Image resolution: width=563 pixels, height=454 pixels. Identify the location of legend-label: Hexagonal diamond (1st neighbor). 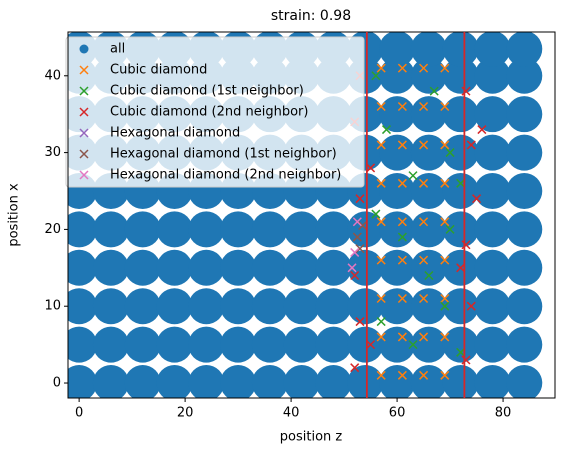
(223, 154).